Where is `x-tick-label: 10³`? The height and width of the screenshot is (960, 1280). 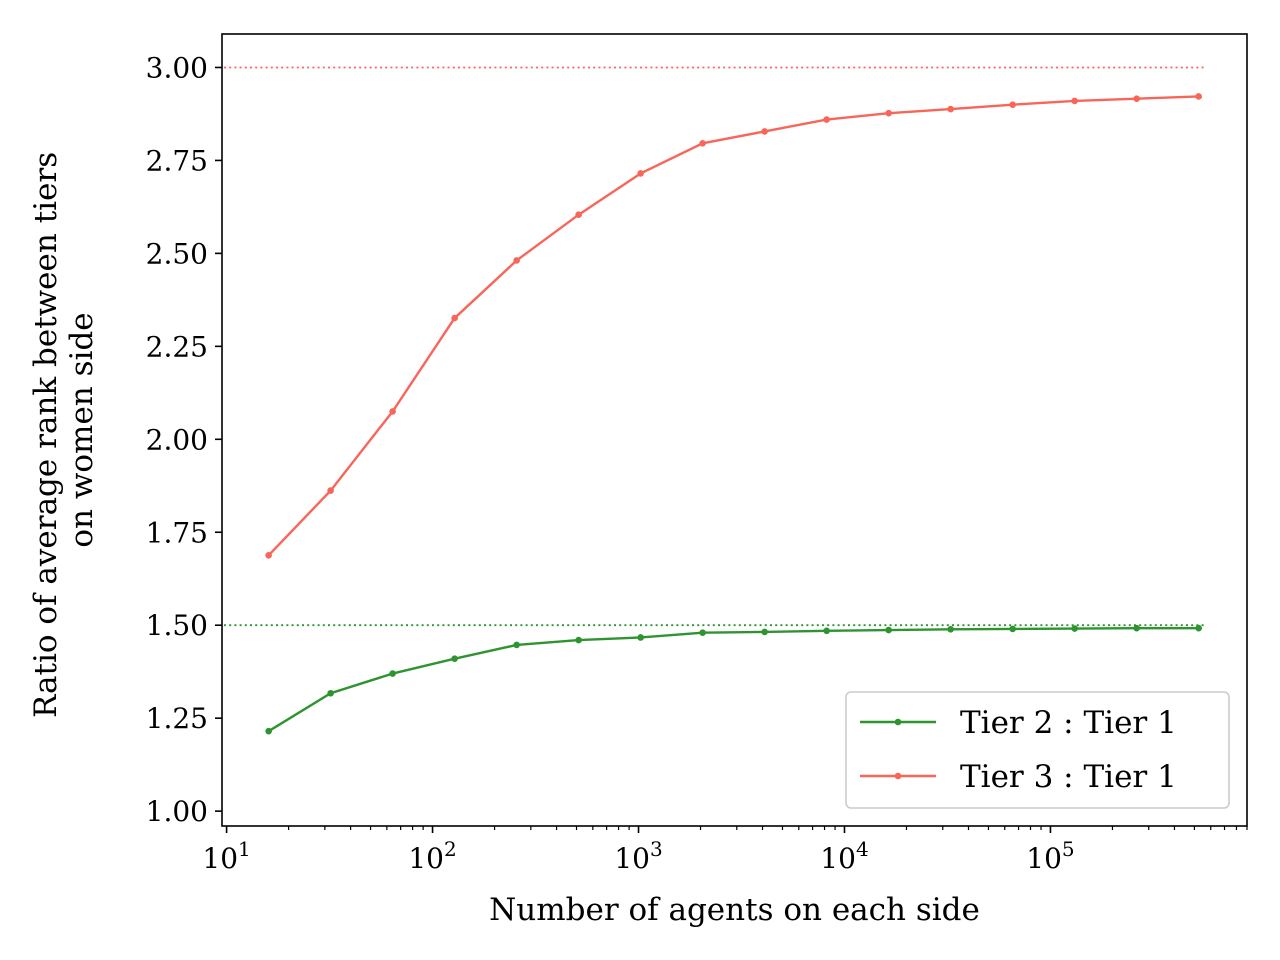 x-tick-label: 10³ is located at coordinates (638, 856).